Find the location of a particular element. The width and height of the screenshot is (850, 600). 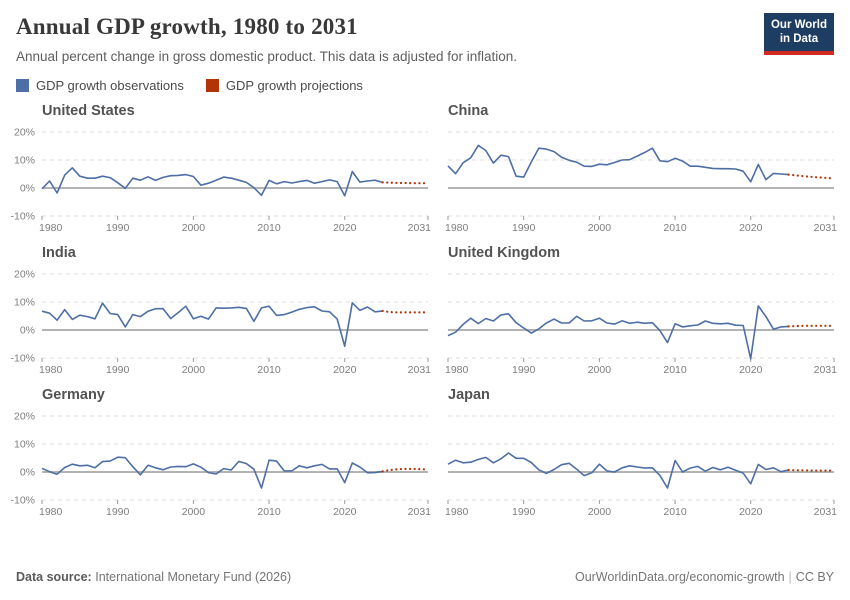

owid-logo: Our World in Data is located at coordinates (798, 34).